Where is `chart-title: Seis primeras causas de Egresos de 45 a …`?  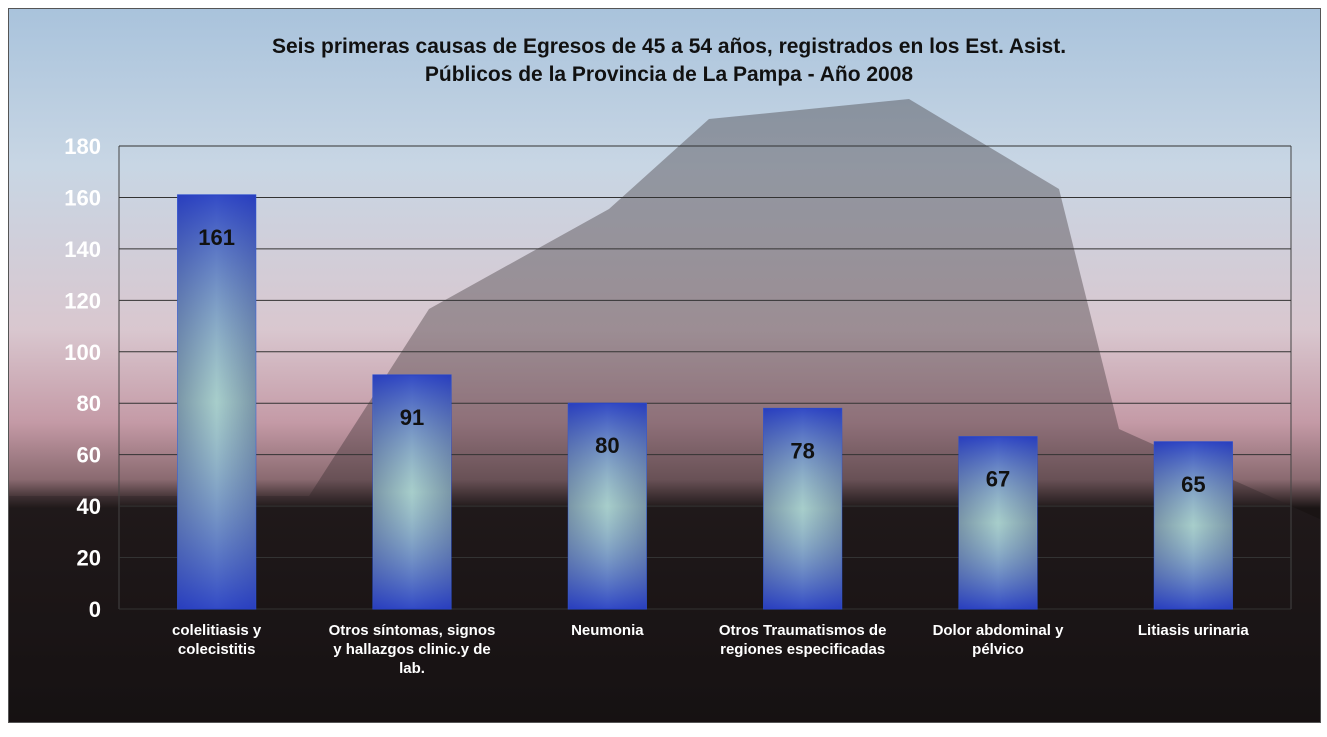 chart-title: Seis primeras causas de Egresos de 45 a … is located at coordinates (669, 46).